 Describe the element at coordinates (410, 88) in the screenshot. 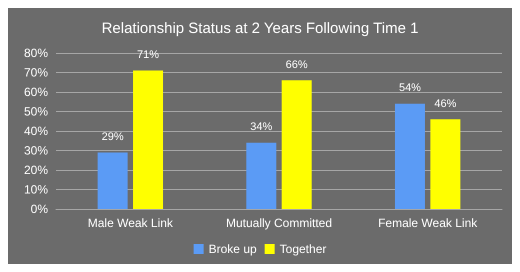

I see `data-label: 54%` at that location.